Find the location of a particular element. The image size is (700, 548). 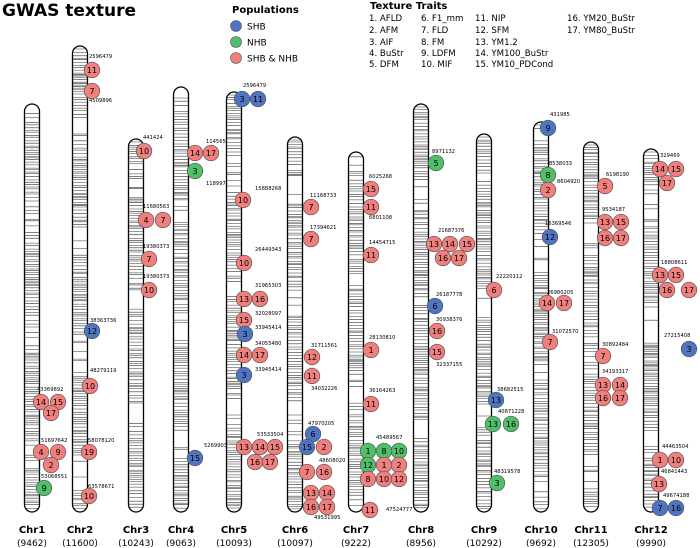

trait-marker-label: 7 is located at coordinates (549, 342).